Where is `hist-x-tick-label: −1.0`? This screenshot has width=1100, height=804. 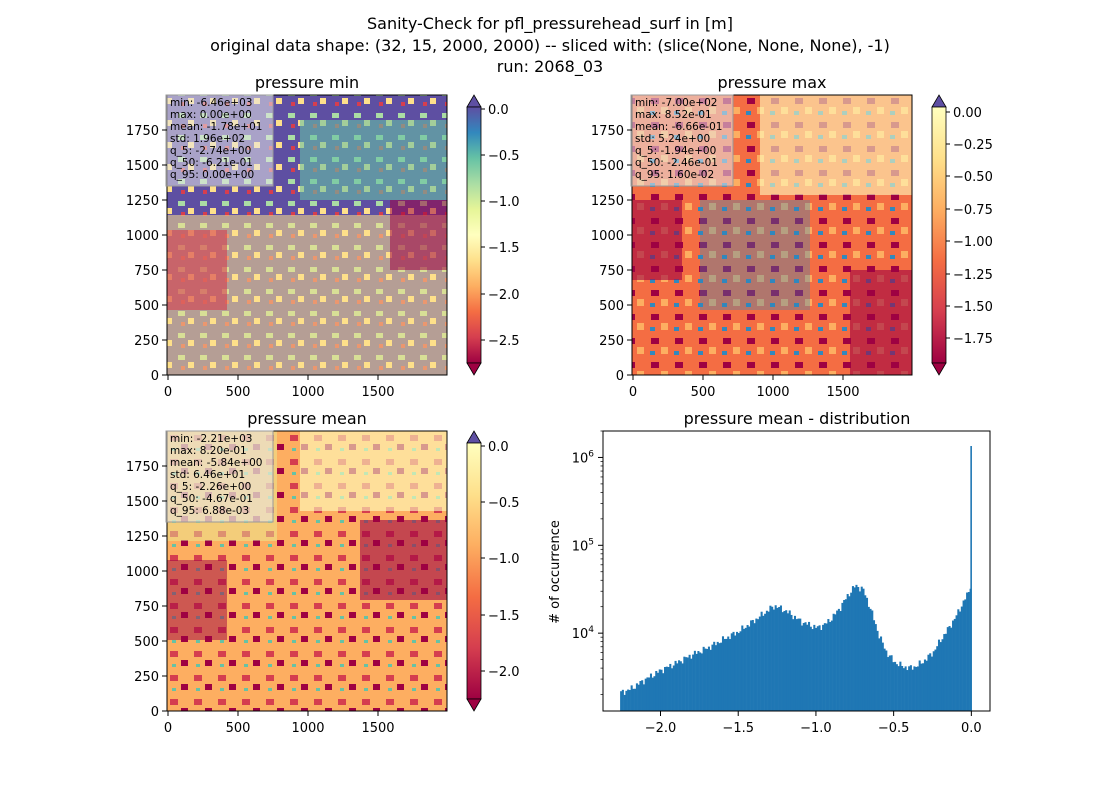
hist-x-tick-label: −1.0 is located at coordinates (816, 728).